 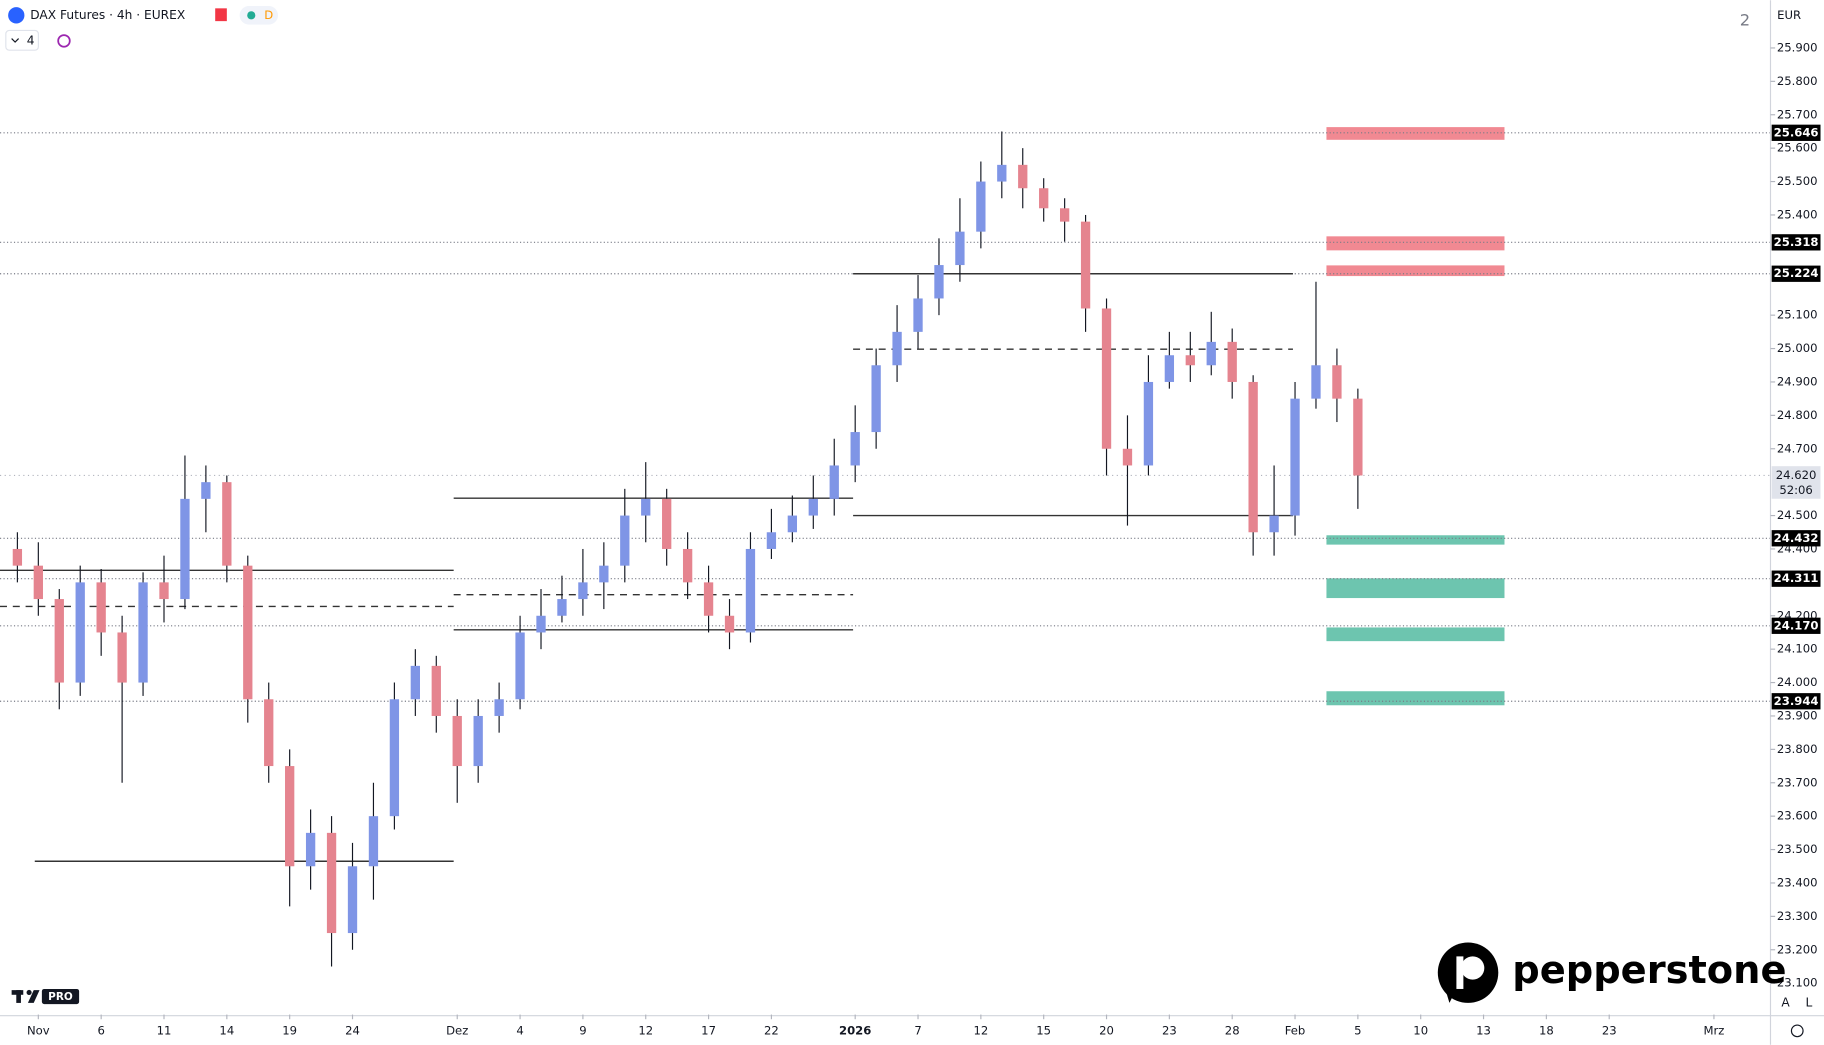 What do you see at coordinates (1797, 682) in the screenshot?
I see `y-tick-label: 24.000` at bounding box center [1797, 682].